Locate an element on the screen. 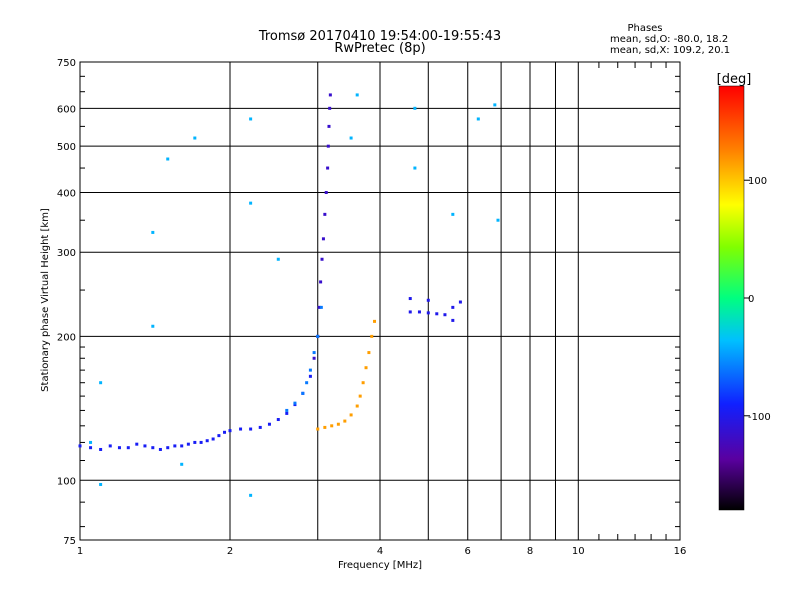 The image size is (800, 600). colorbar-ticks: 100 0 -100 is located at coordinates (757, 299).